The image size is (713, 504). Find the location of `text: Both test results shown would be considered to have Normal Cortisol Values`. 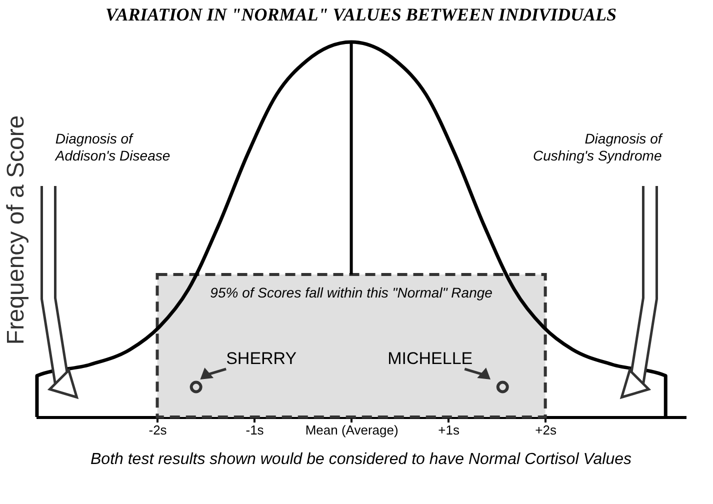

text: Both test results shown would be considered to have Normal Cortisol Values is located at coordinates (361, 459).